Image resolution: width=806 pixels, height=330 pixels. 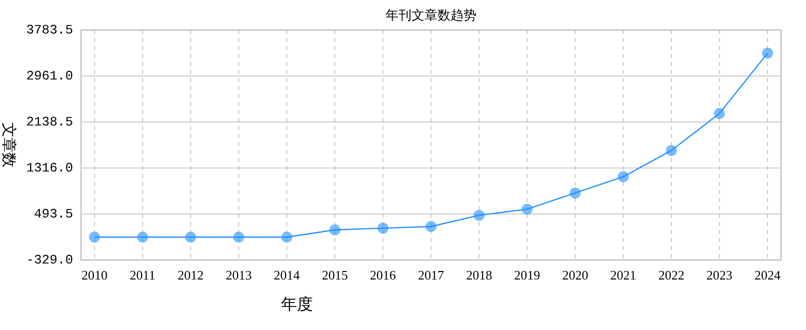 I want to click on x-tick-label: 2015, so click(x=335, y=275).